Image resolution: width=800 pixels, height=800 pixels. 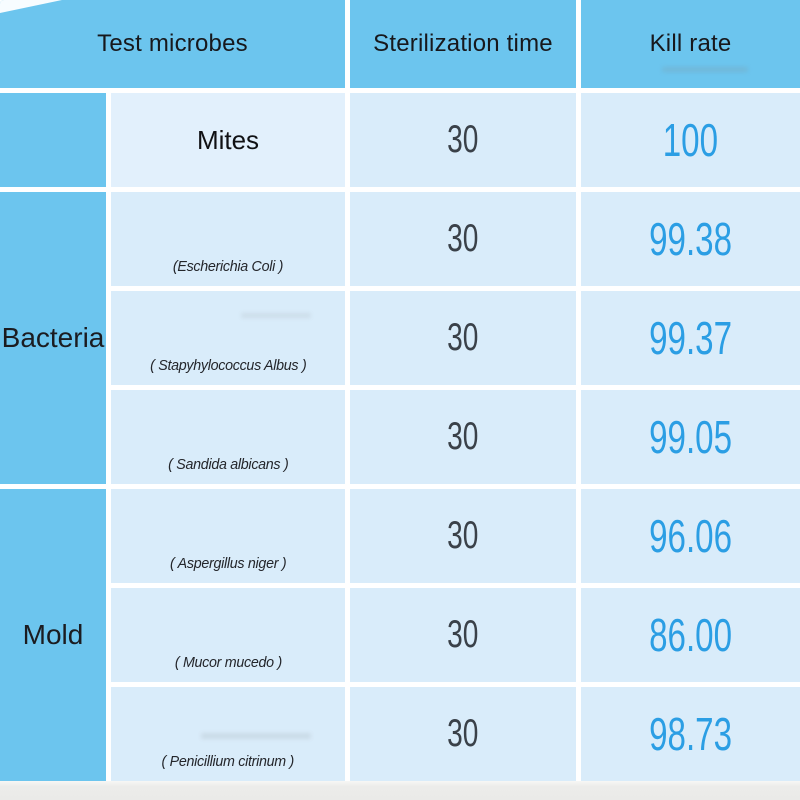 I want to click on kill-rate-cell: 100, so click(x=690, y=140).